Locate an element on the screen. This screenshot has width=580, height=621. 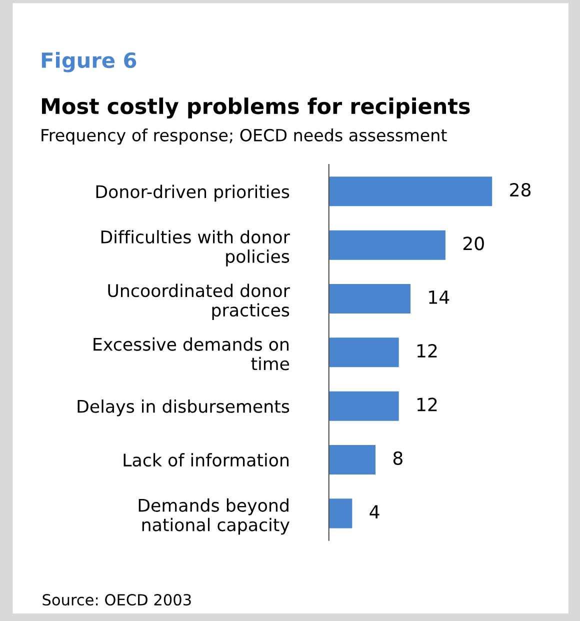
data-label: 14 is located at coordinates (439, 297).